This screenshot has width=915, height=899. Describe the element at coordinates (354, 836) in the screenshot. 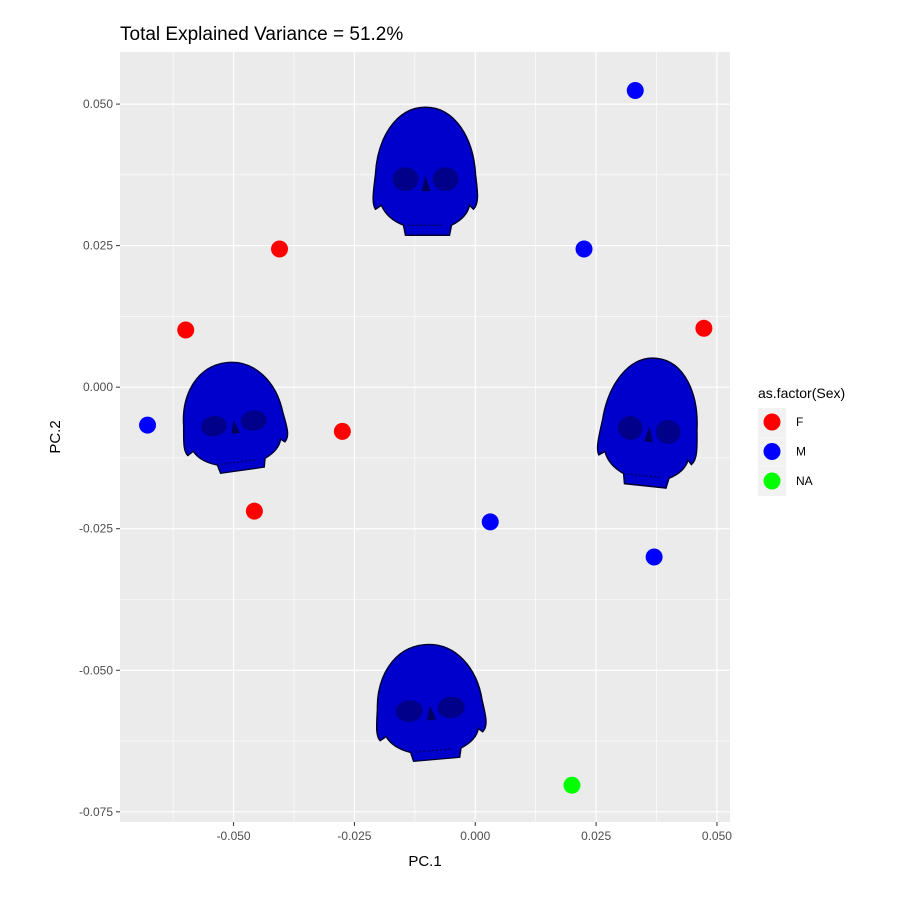

I see `x-tick-label: -0.025` at that location.